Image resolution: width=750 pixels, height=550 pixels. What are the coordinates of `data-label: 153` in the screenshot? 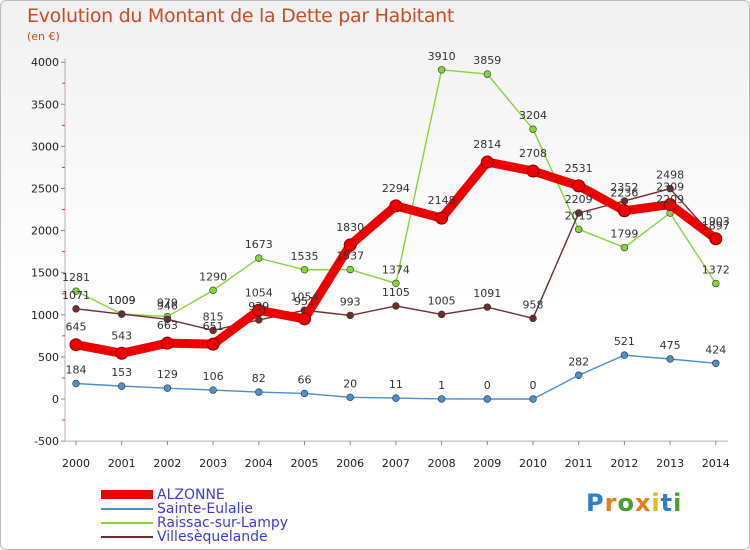 It's located at (121, 372).